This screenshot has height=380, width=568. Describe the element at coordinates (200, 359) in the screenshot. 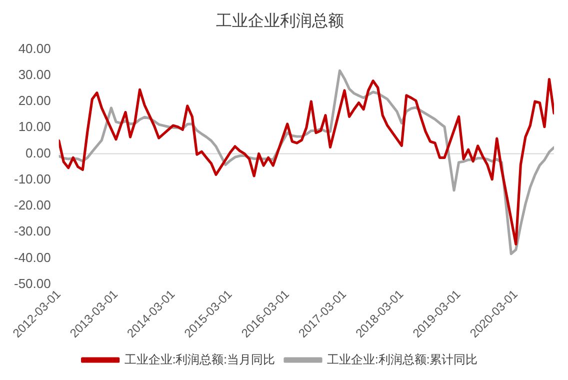

I see `legend-label: 工业企业:利润总额:当月同比` at that location.